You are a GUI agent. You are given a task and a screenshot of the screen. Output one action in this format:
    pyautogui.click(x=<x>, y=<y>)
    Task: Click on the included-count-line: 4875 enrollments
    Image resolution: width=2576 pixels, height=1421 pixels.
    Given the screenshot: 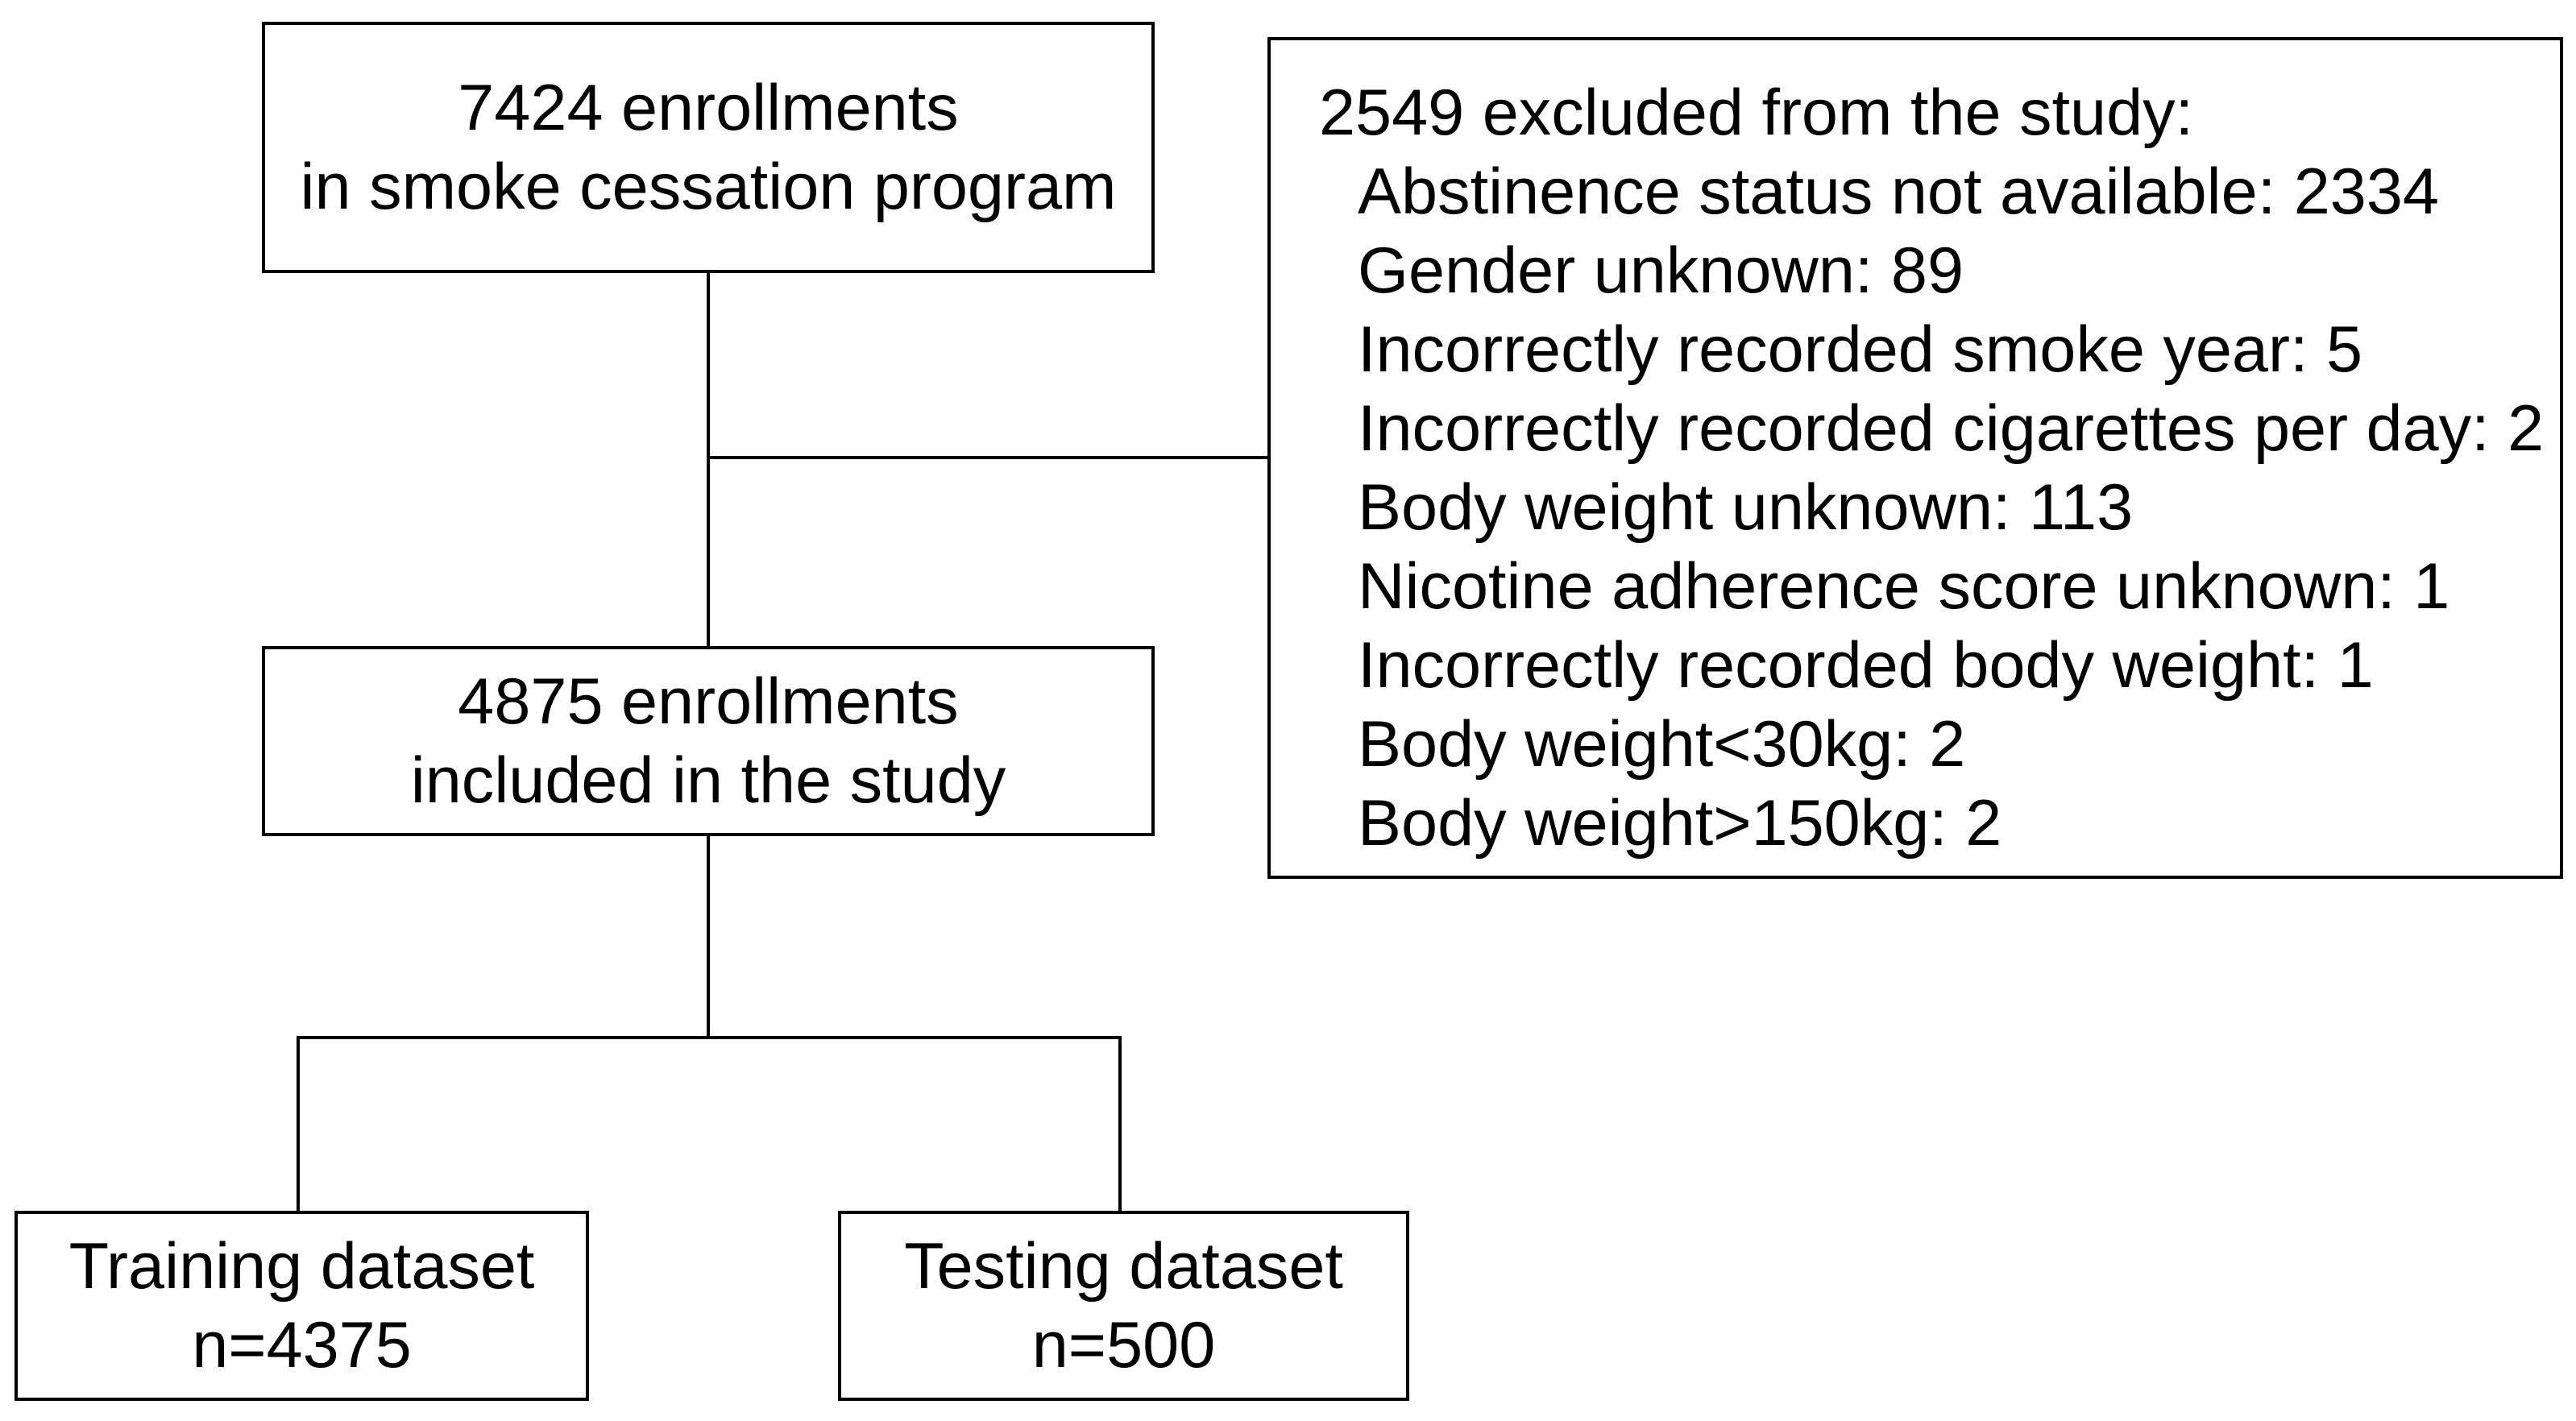 What is the action you would take?
    pyautogui.click(x=708, y=702)
    